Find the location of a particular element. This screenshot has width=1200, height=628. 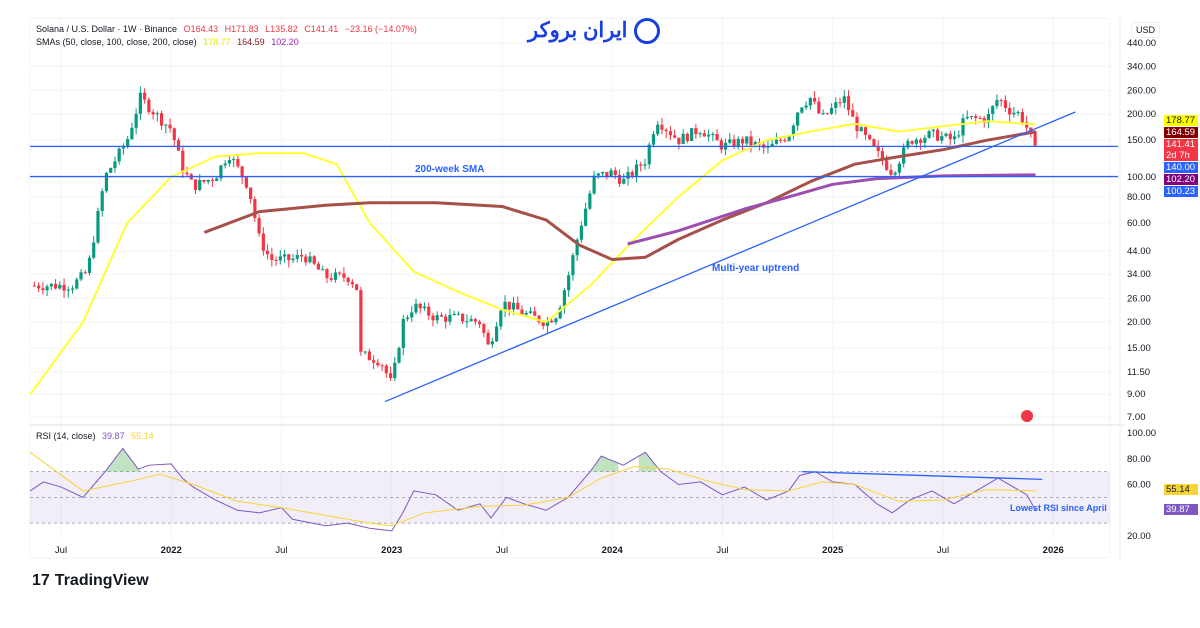

tradingview-logo: 17 TradingView is located at coordinates (90, 581).